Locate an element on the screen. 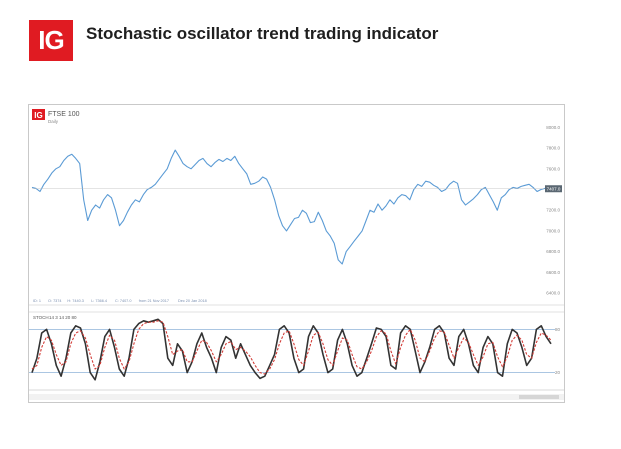 The width and height of the screenshot is (621, 449). current-value-label: 7407.0 is located at coordinates (554, 188).